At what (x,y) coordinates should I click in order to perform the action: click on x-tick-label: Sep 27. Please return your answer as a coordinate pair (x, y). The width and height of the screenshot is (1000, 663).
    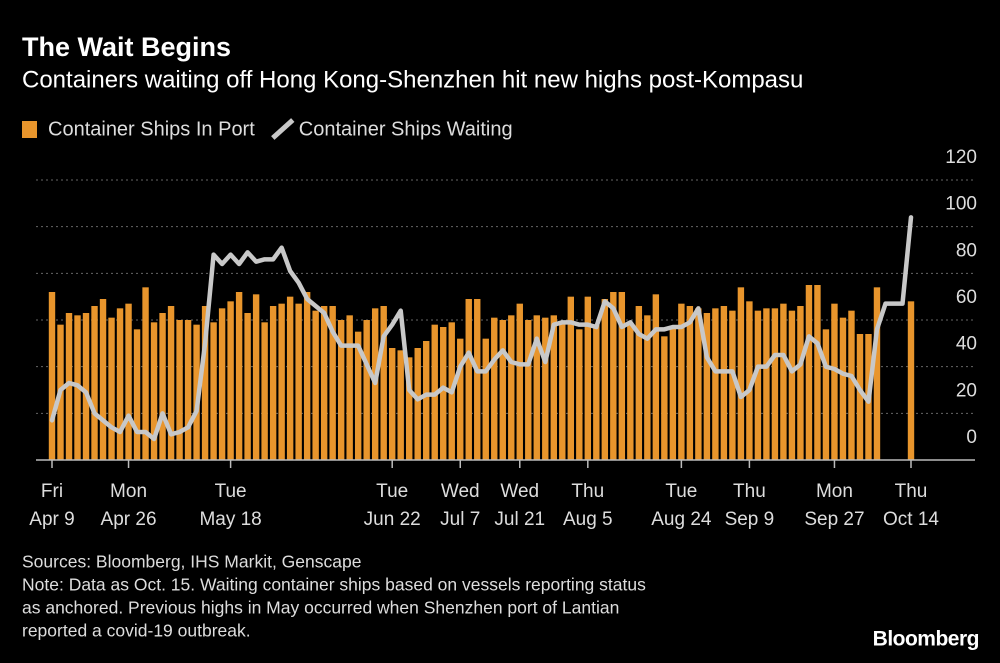
    Looking at the image, I should click on (834, 519).